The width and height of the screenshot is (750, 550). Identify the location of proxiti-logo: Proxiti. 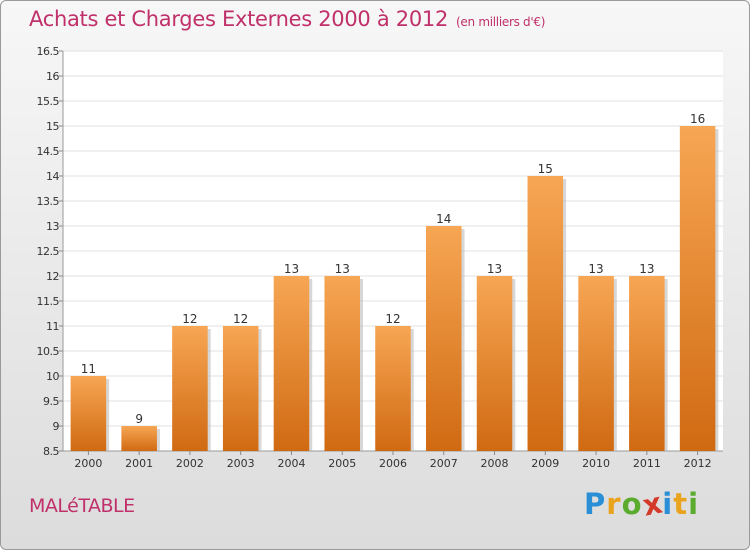
(642, 503).